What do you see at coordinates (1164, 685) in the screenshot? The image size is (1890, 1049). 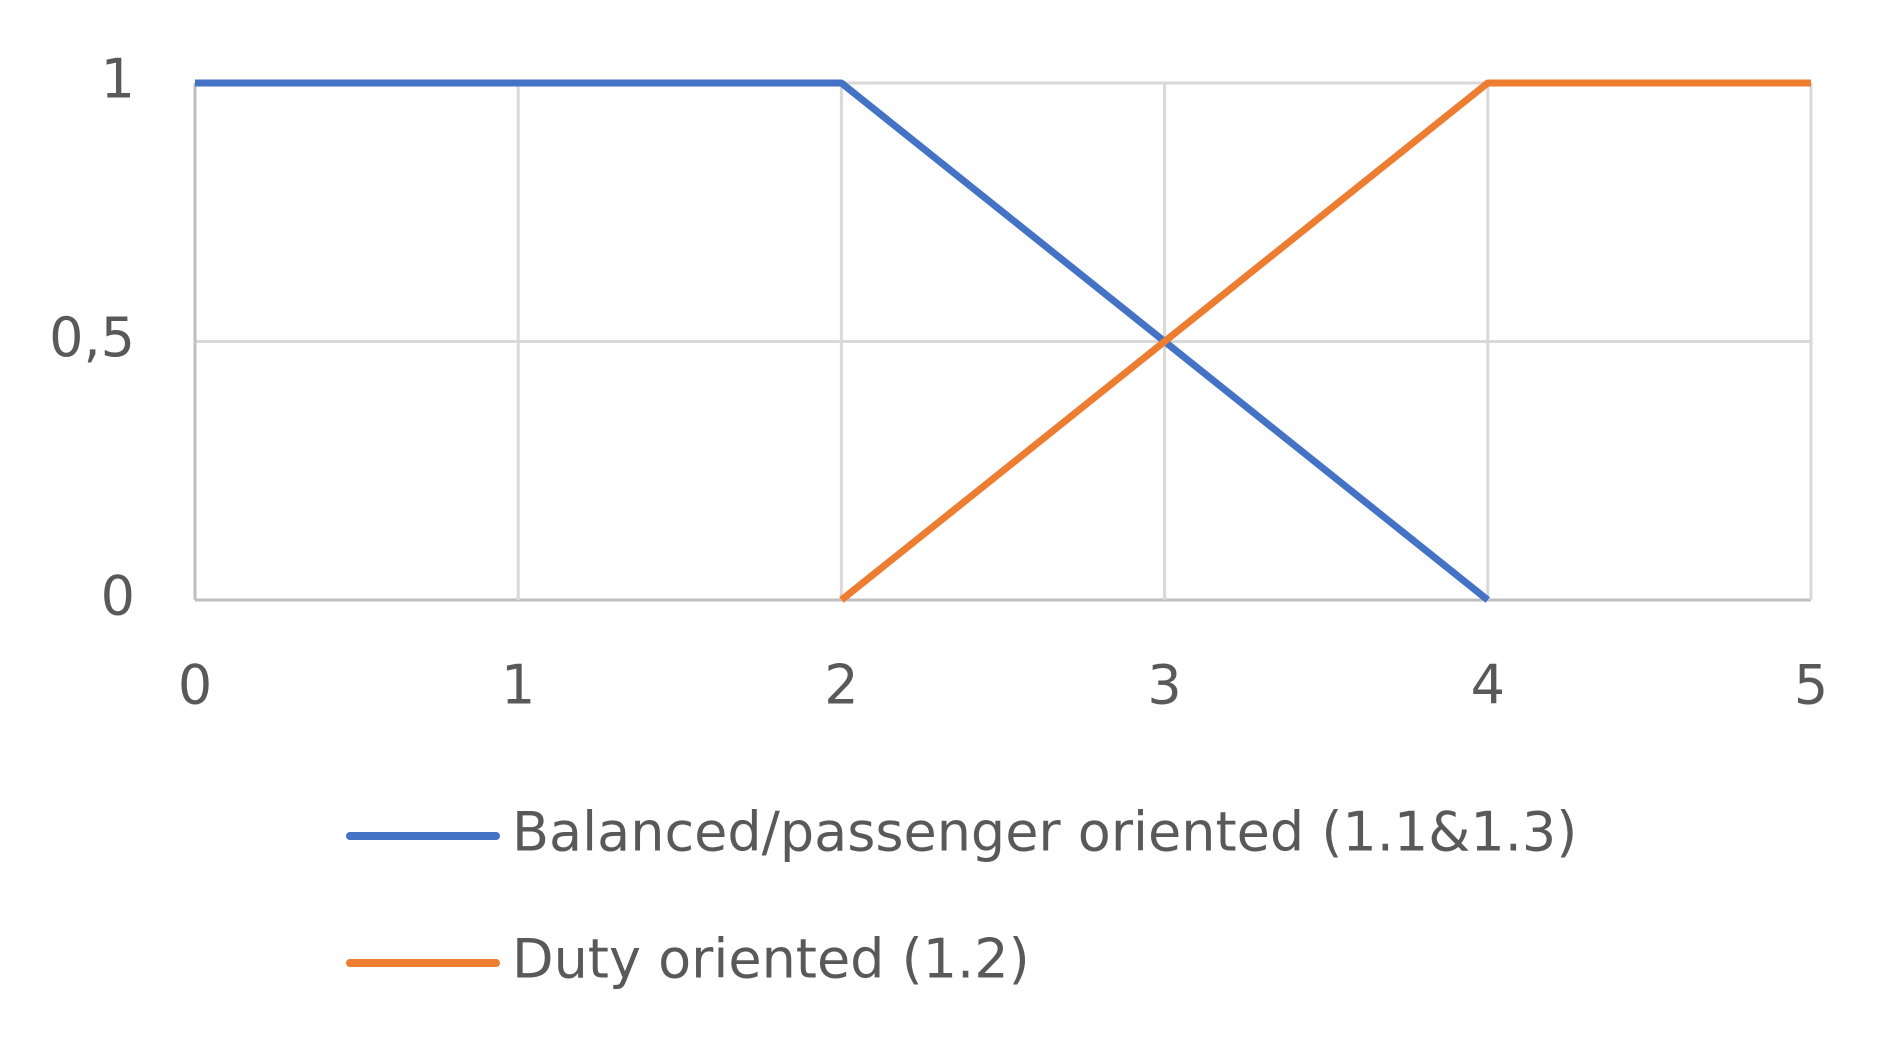 I see `x-tick-label: 3` at bounding box center [1164, 685].